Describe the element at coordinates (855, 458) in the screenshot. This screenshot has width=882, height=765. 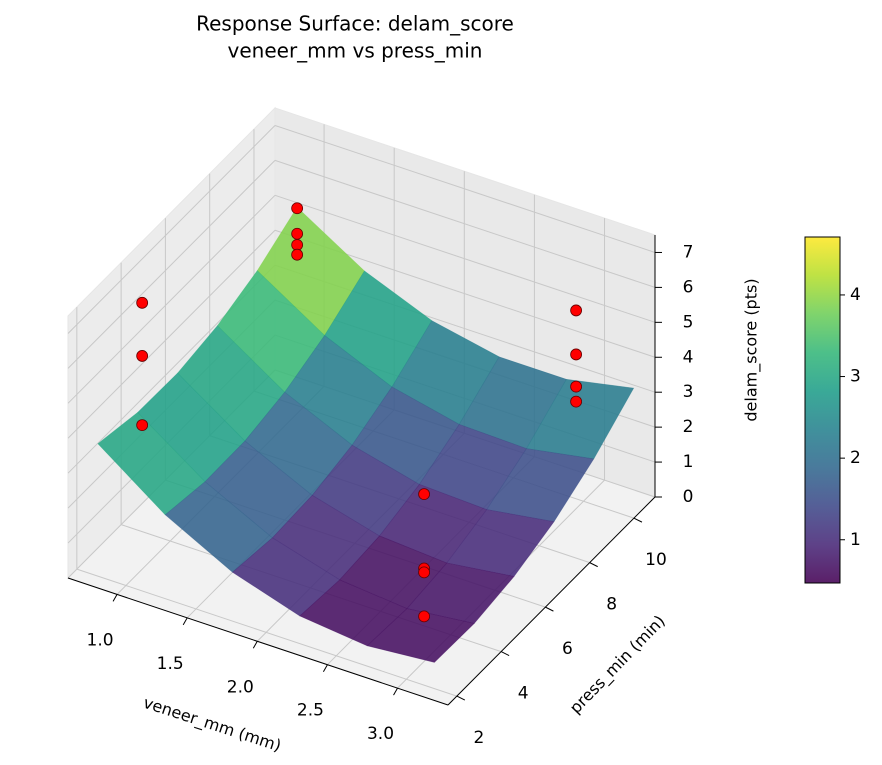
I see `colorbar-tick-label: 2` at that location.